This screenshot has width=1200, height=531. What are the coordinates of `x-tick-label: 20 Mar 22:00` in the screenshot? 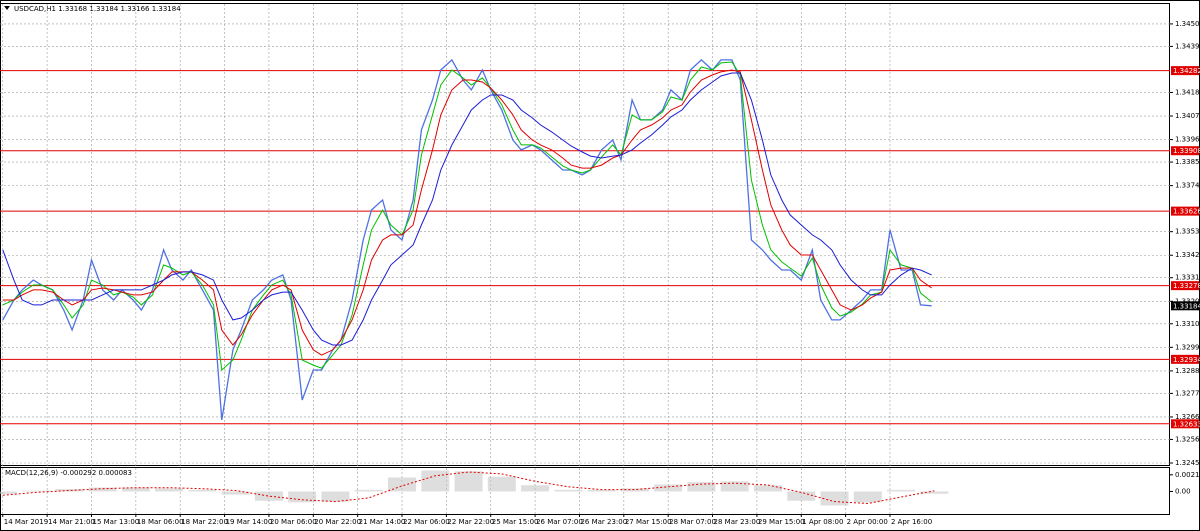 It's located at (337, 522).